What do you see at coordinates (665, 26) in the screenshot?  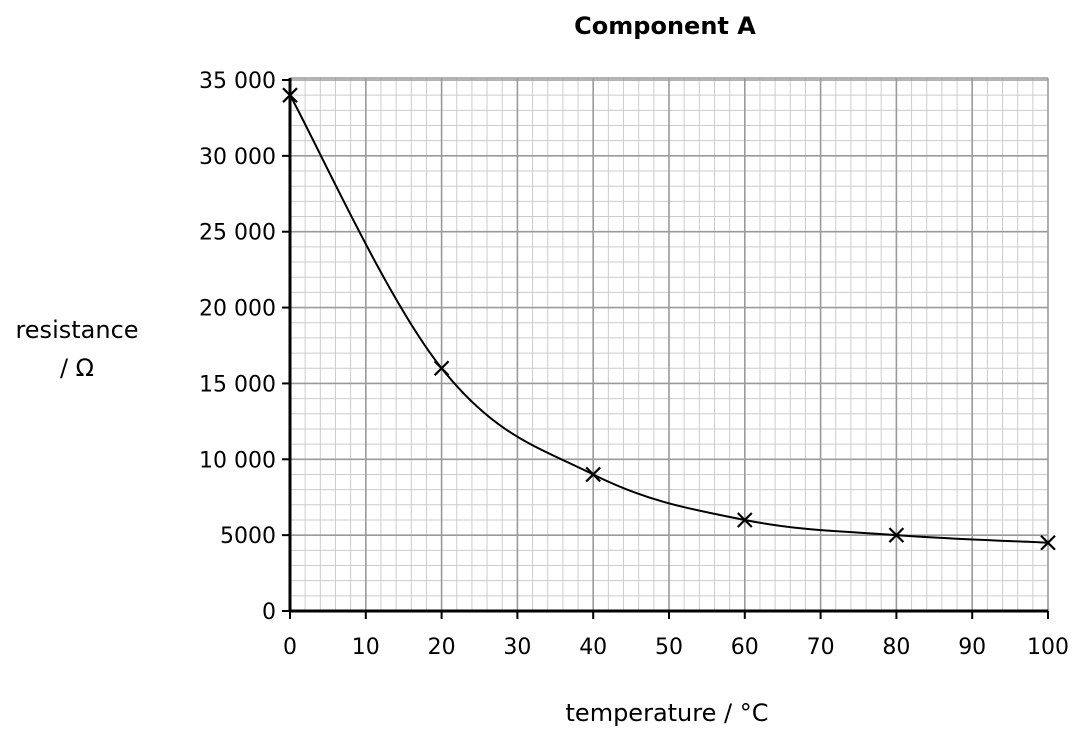 I see `chart-title: Component A` at bounding box center [665, 26].